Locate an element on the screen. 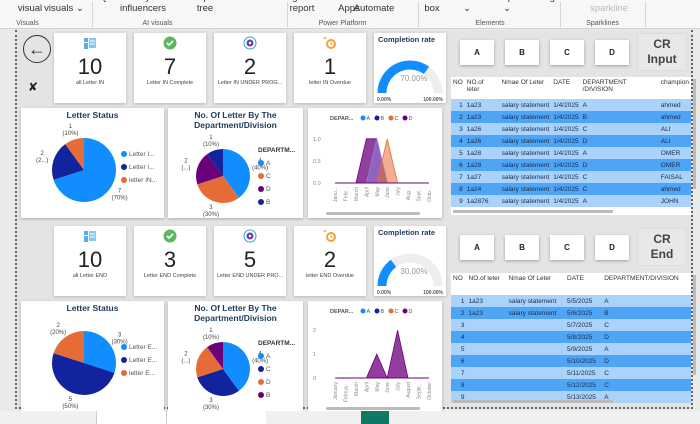  ribbon-button: PowerApps is located at coordinates (349, 7).